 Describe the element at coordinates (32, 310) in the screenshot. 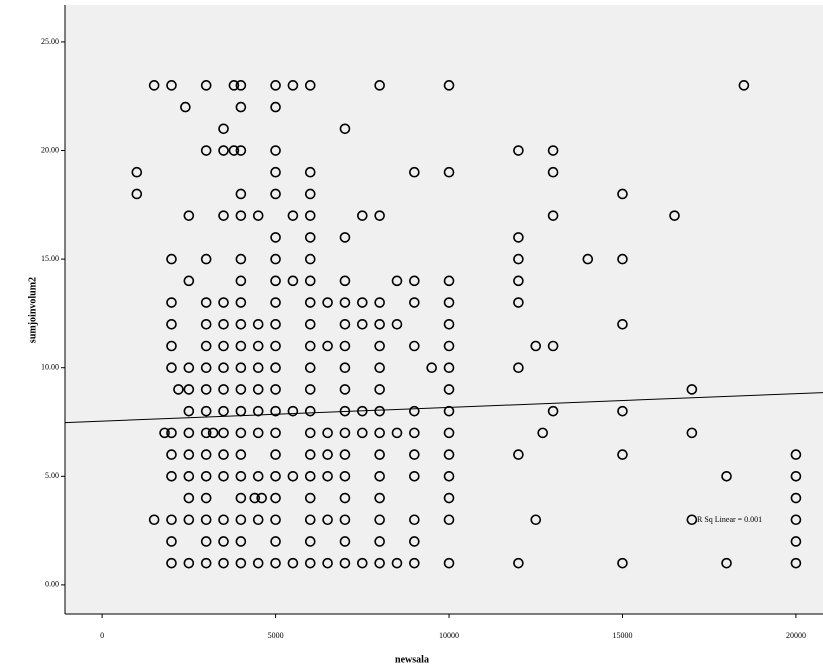

I see `y-axis-label: sumjoinvolum2` at that location.